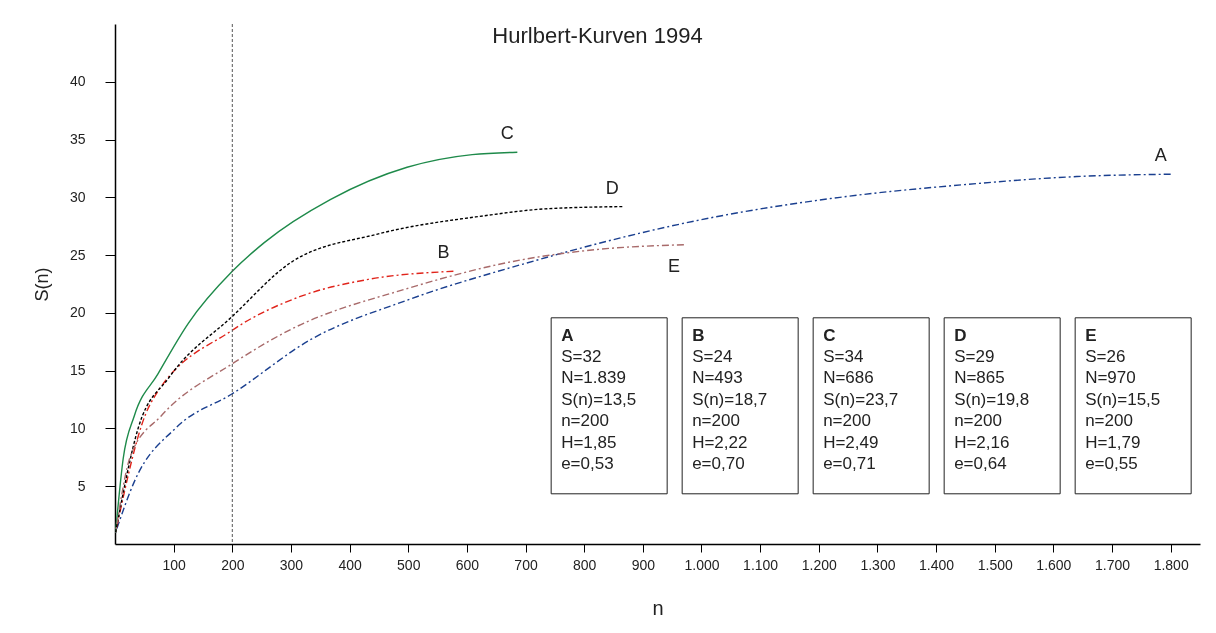 The image size is (1216, 633). Describe the element at coordinates (1123, 399) in the screenshot. I see `annotation: E S=26 N=970 S(n)=15,5 n=200 H=1,79 e=0,55` at that location.